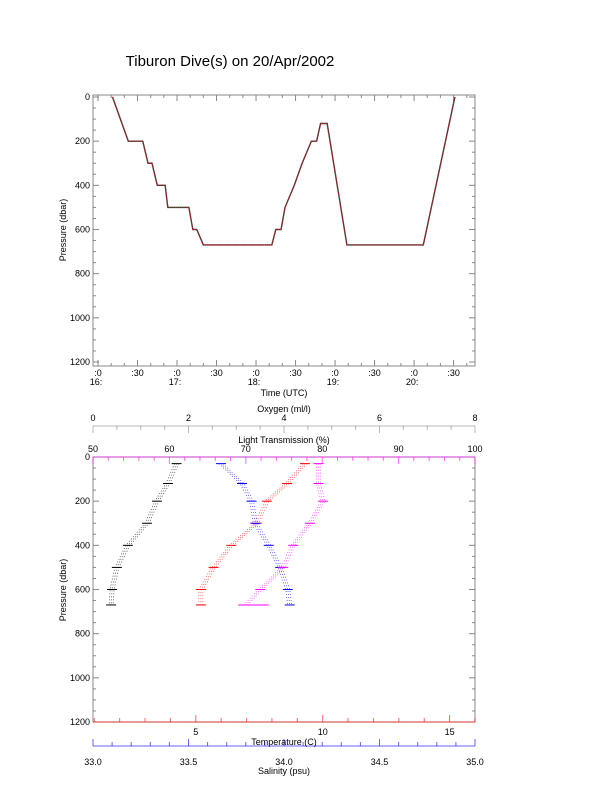  I want to click on light-tick-label: 100, so click(474, 449).